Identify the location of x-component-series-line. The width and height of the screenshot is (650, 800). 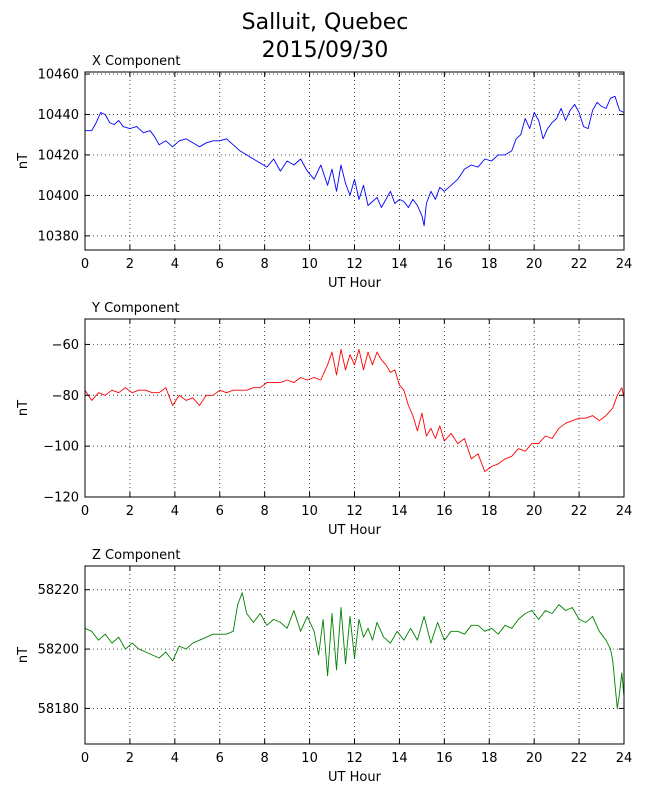
(355, 161).